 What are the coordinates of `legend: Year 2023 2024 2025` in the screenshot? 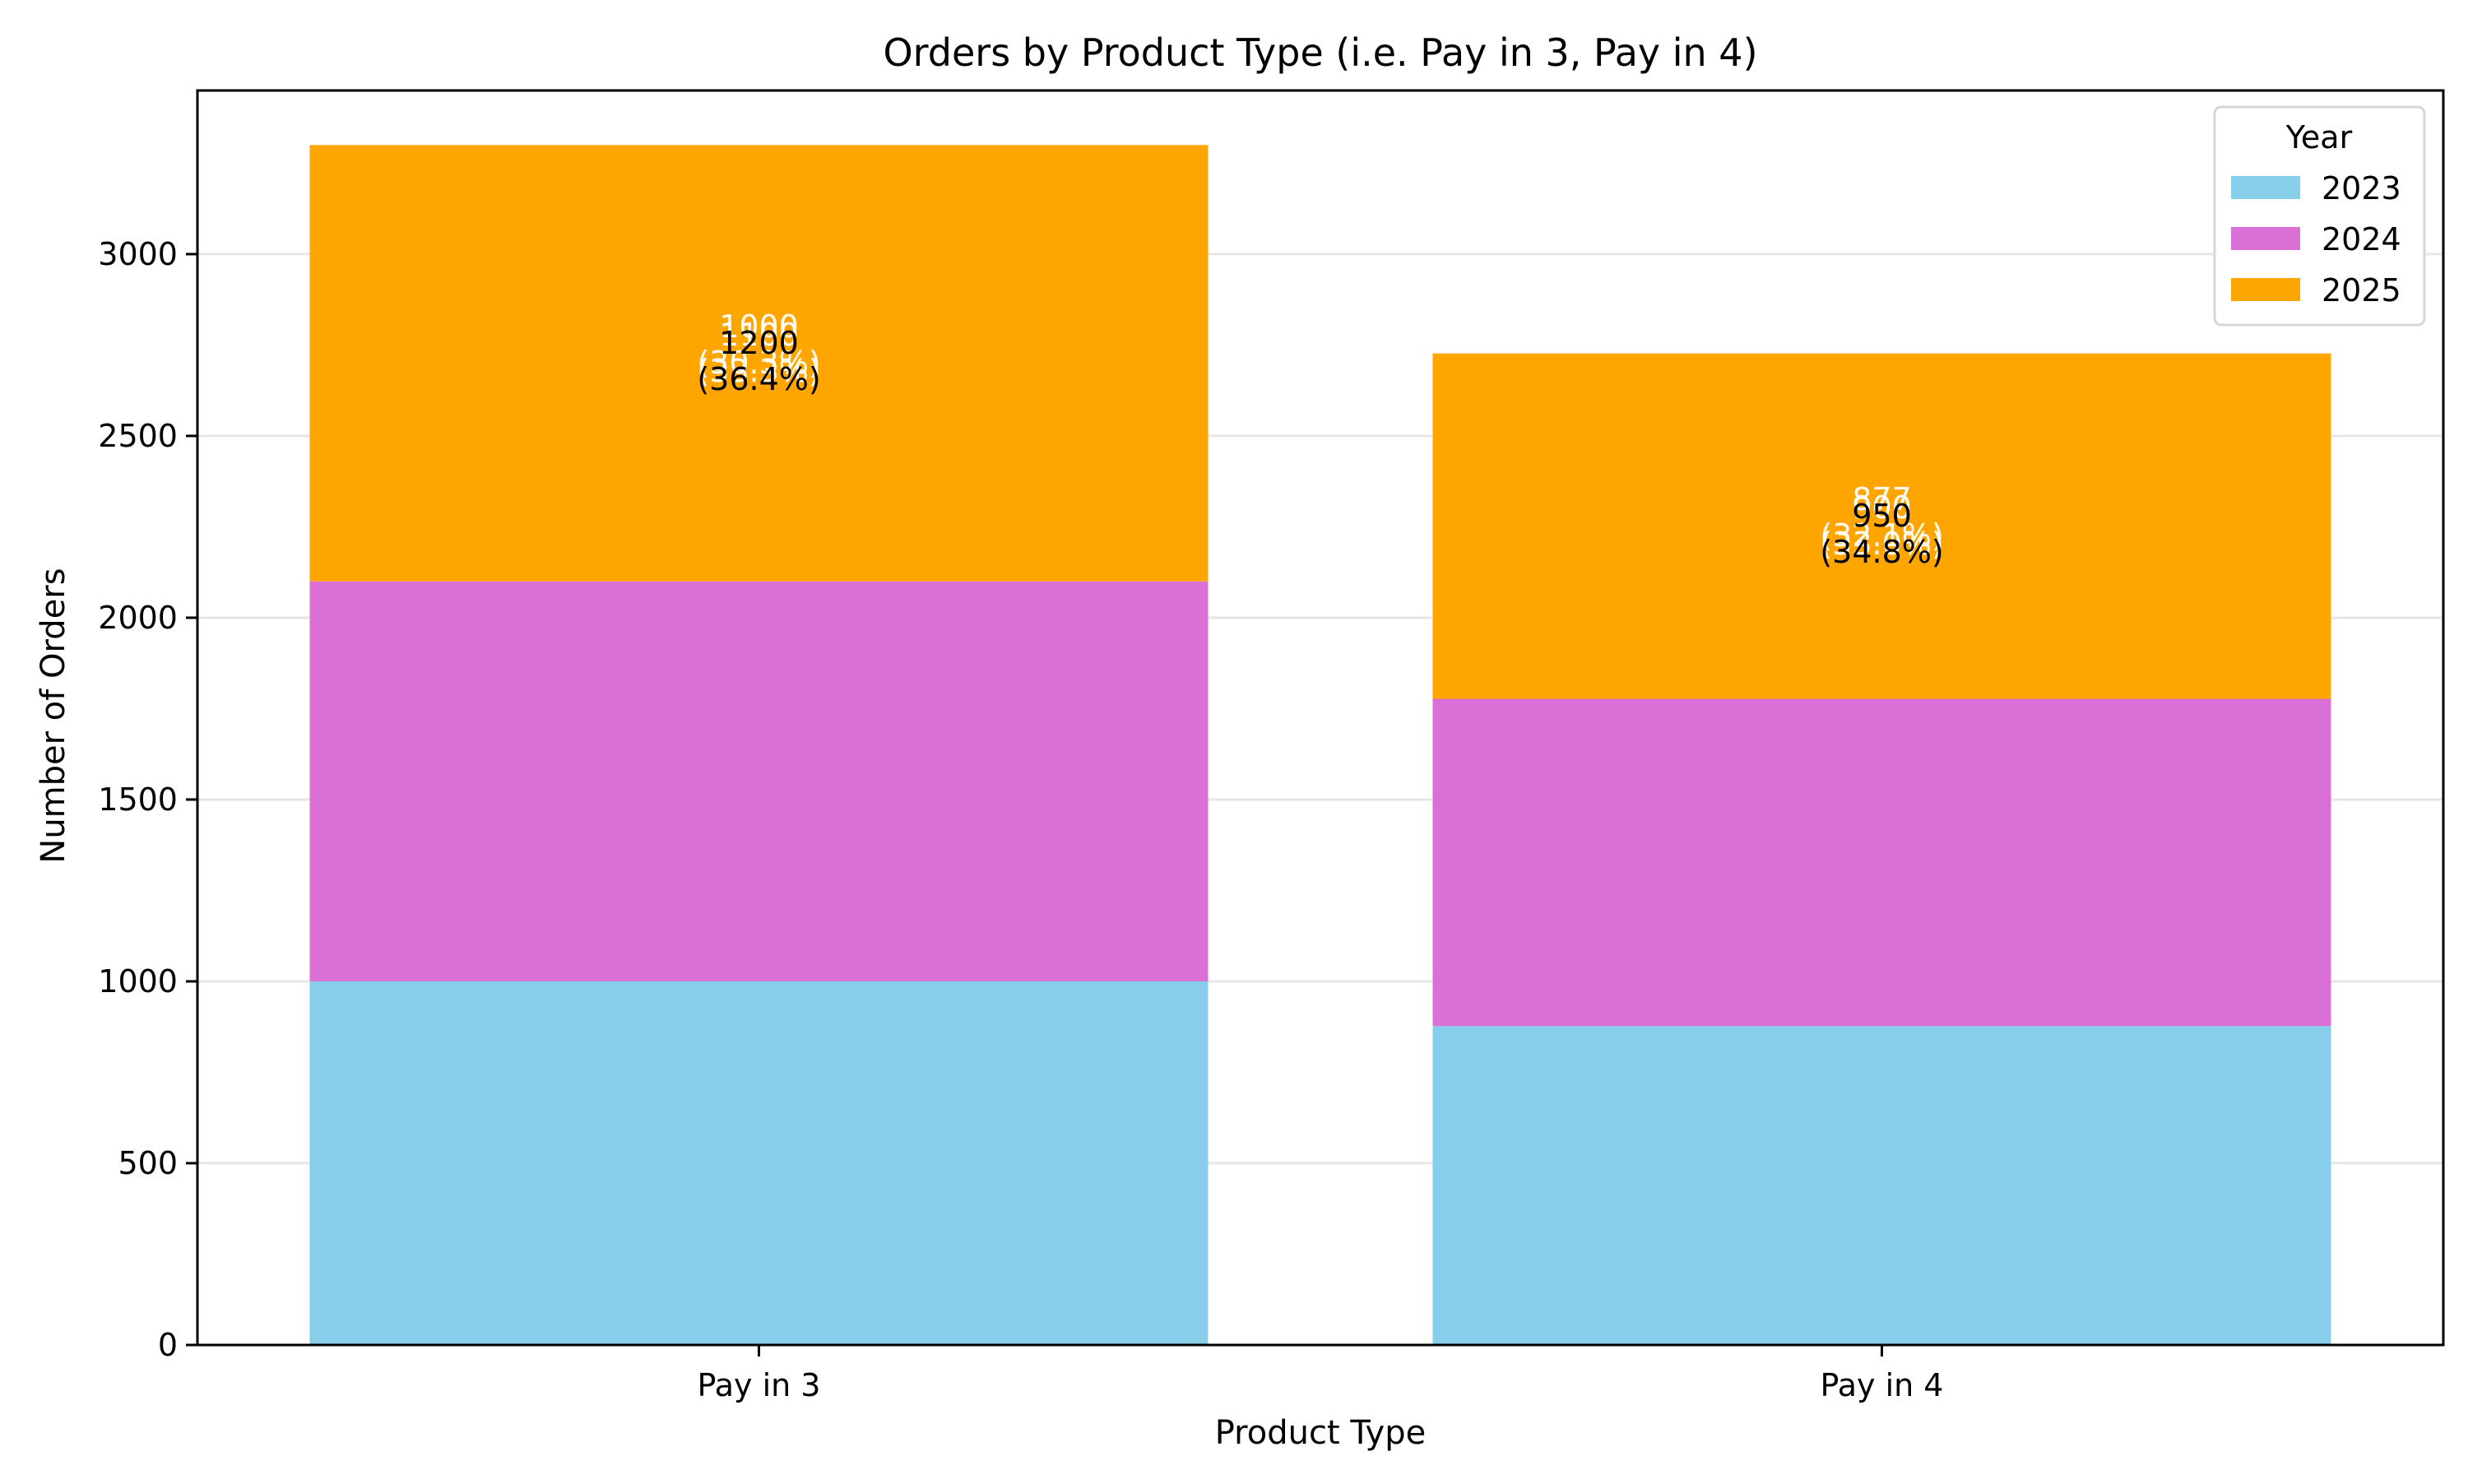 It's located at (2319, 216).